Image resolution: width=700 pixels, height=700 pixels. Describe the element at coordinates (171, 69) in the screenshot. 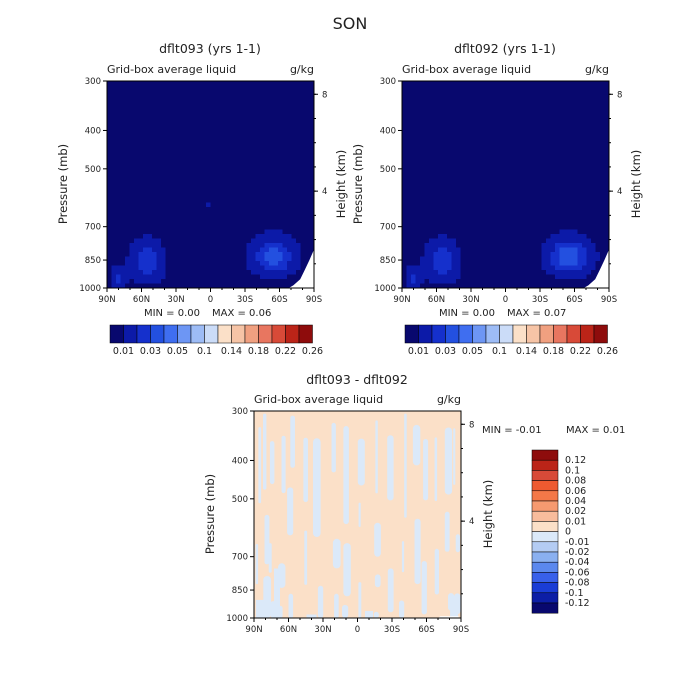

I see `panel-left-subtitle: Grid-box average liquid` at that location.